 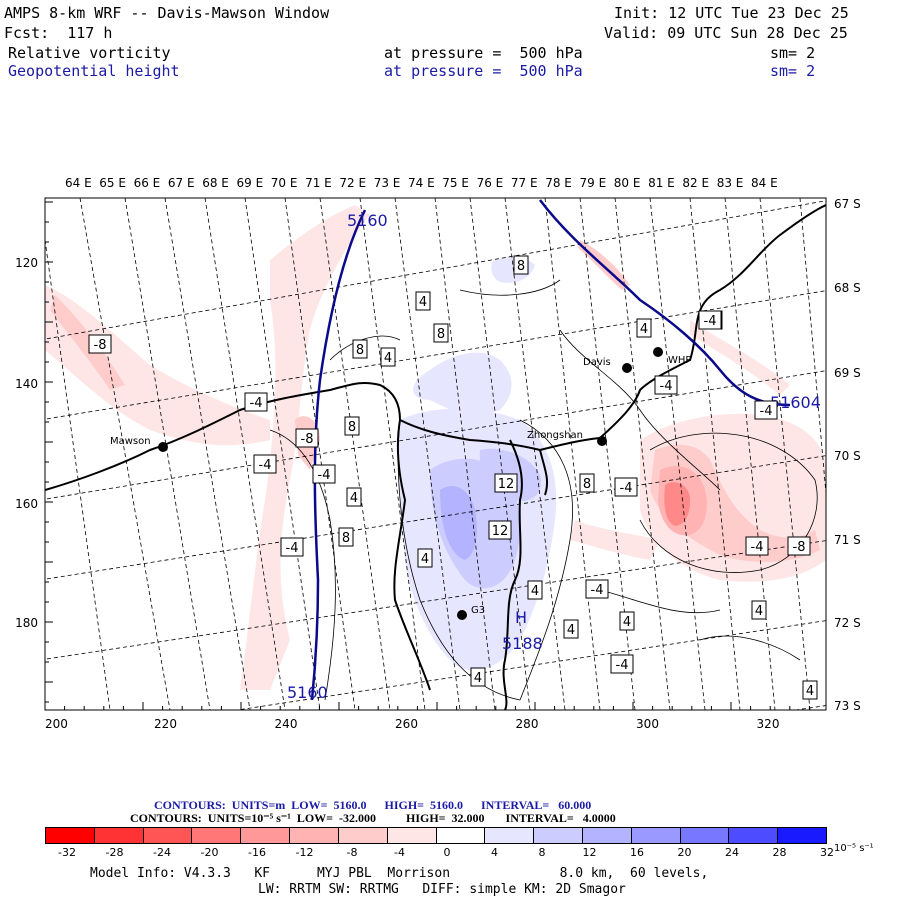 I want to click on vorticity-contour-label: -8, so click(x=307, y=438).